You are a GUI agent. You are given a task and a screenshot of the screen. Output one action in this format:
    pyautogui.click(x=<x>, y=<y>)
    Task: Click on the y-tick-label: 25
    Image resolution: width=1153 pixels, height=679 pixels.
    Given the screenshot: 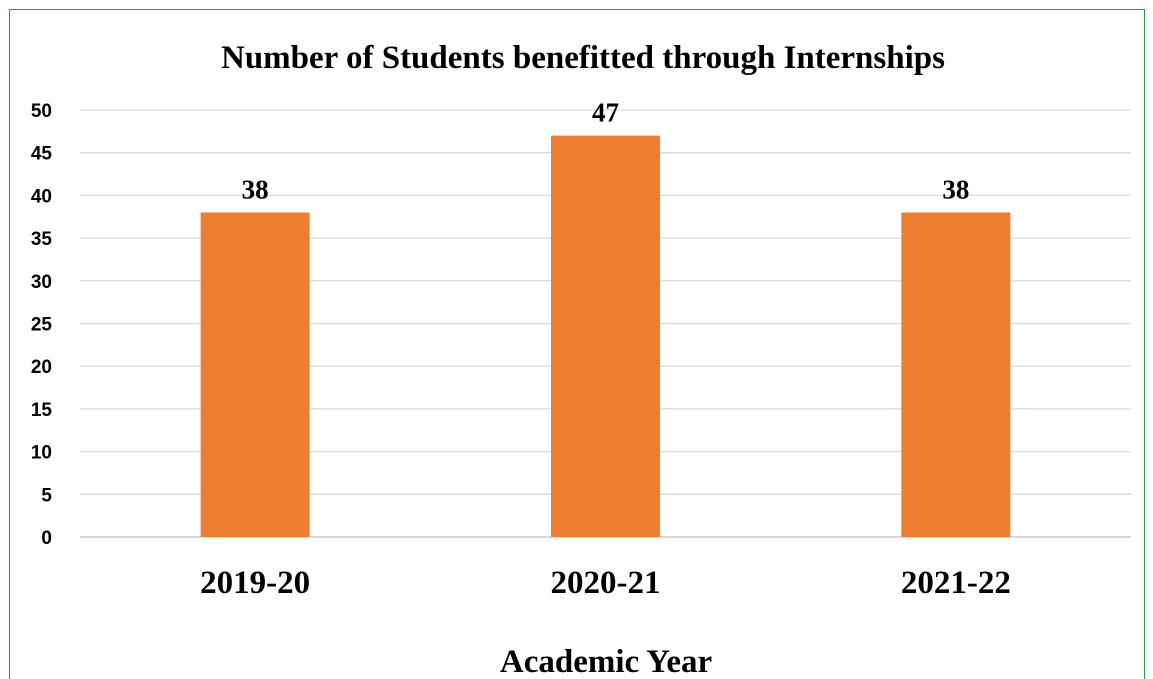 What is the action you would take?
    pyautogui.click(x=42, y=325)
    